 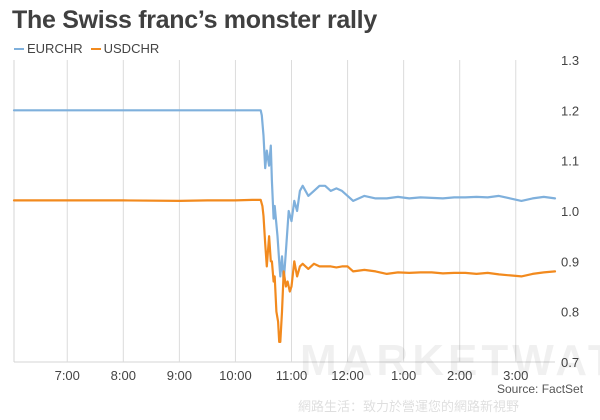 What do you see at coordinates (540, 389) in the screenshot?
I see `source-note: Source: FactSet` at bounding box center [540, 389].